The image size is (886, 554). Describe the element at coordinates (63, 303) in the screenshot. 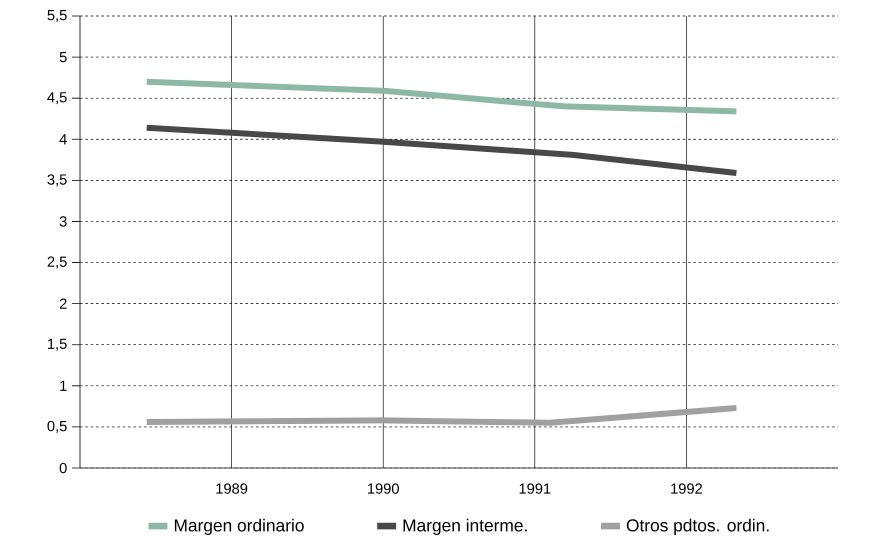

I see `y-tick-label: 2` at that location.